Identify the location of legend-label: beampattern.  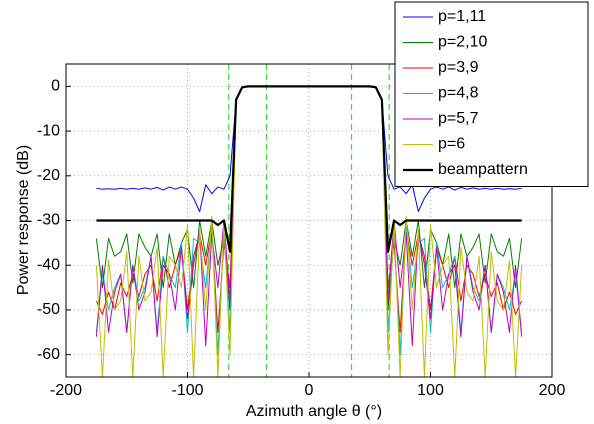
(483, 169).